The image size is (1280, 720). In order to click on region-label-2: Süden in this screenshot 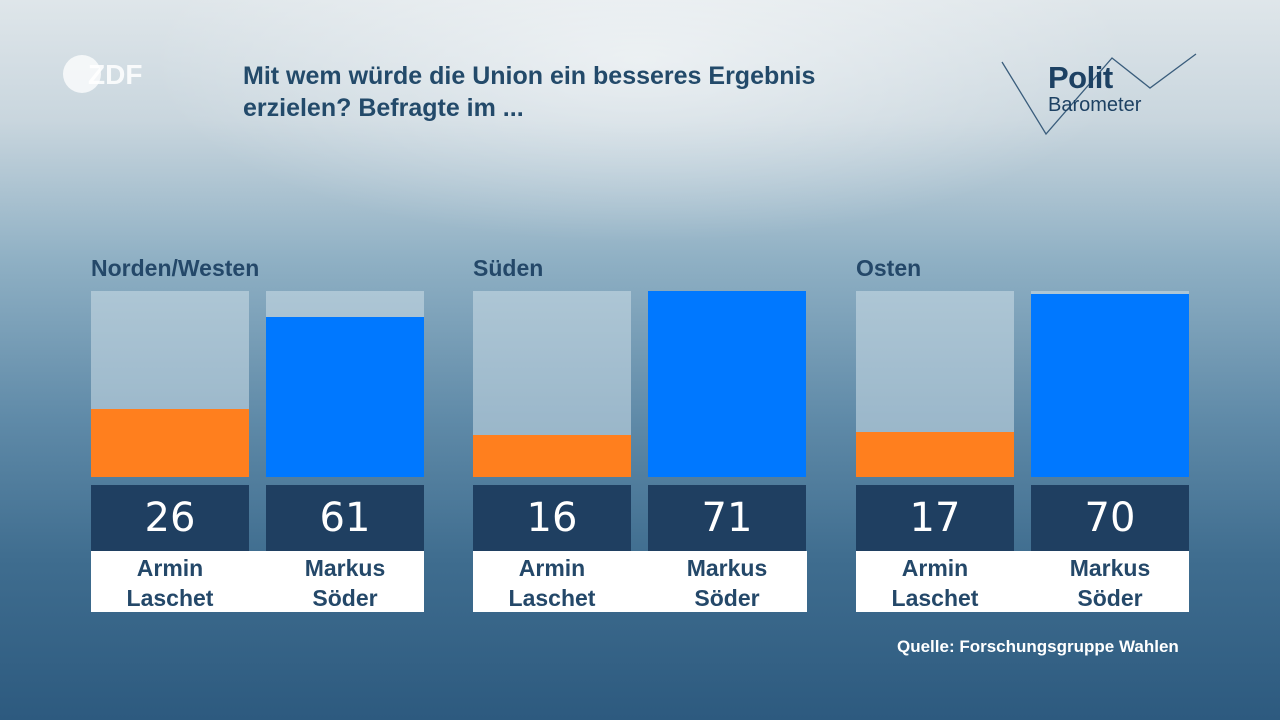, I will do `click(508, 268)`.